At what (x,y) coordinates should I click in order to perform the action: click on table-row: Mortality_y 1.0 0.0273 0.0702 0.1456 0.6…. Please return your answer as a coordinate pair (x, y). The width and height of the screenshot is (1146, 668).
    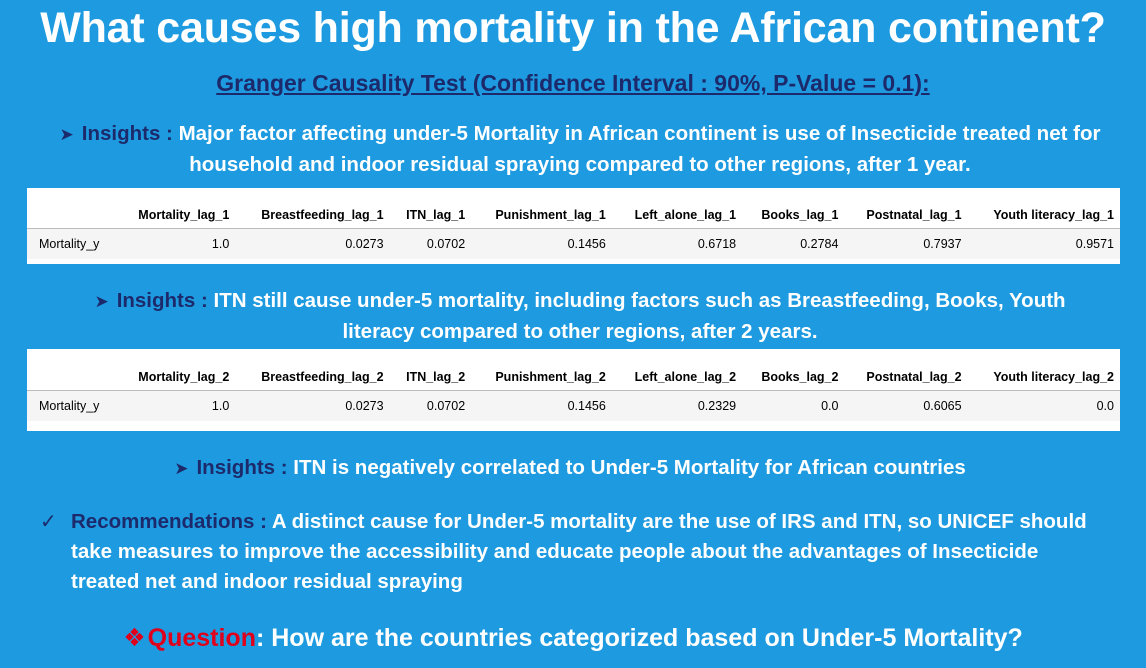
    Looking at the image, I should click on (573, 243).